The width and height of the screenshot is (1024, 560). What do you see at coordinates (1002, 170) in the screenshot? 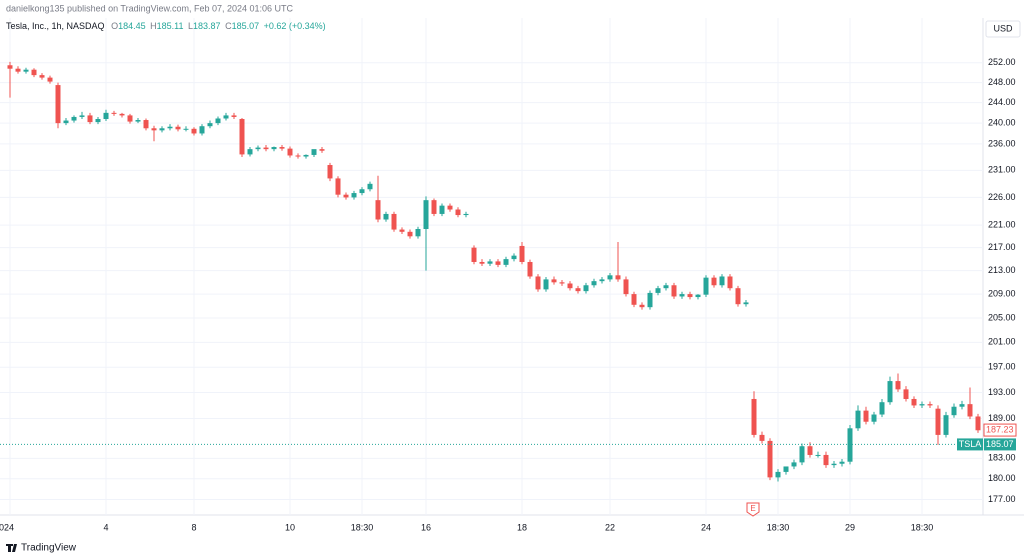
I see `y-tick-label: 231.00` at bounding box center [1002, 170].